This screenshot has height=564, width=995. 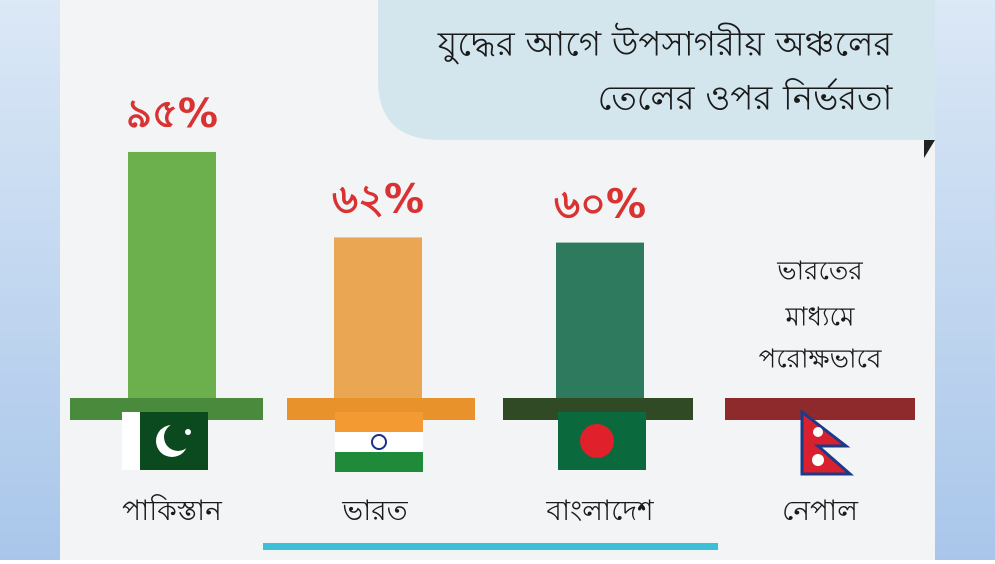 I want to click on category-label: পাকিস্তান, so click(x=172, y=510).